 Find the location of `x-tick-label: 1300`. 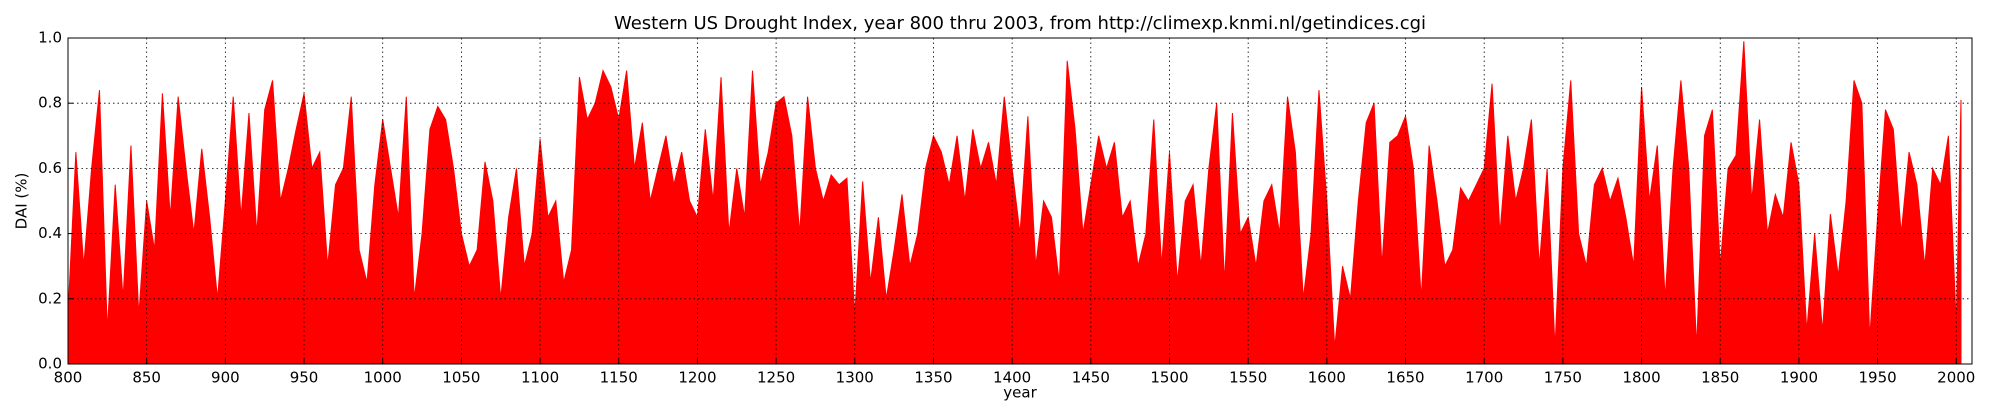

x-tick-label: 1300 is located at coordinates (855, 378).